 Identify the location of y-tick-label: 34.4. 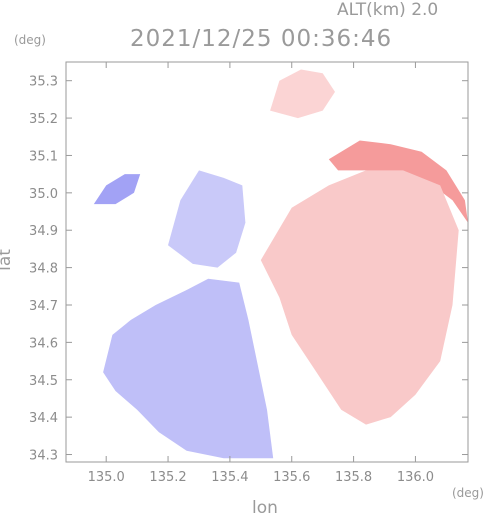
(43, 418).